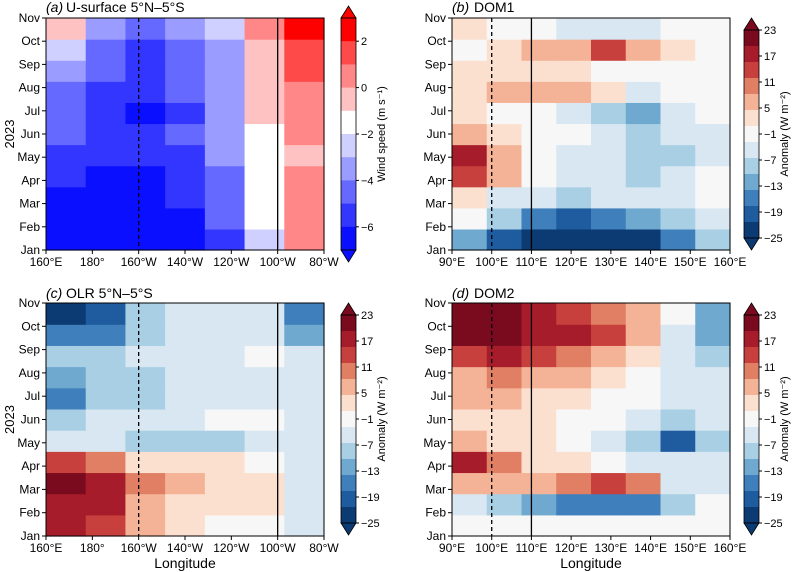 The image size is (800, 572). Describe the element at coordinates (531, 548) in the screenshot. I see `x-tick-label: 110°E` at that location.